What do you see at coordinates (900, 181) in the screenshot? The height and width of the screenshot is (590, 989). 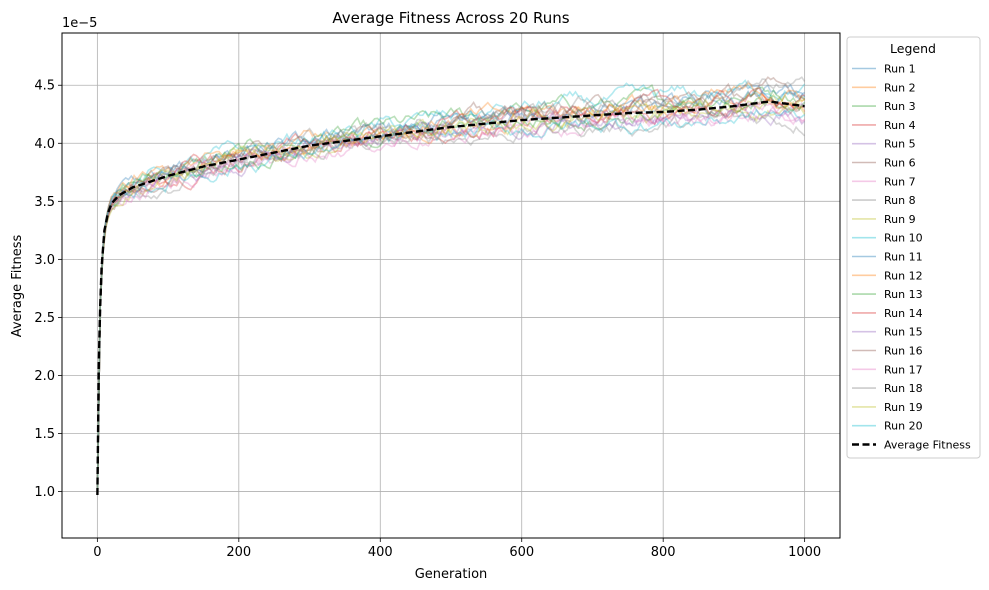 I see `legend-entry-label: Run 7` at bounding box center [900, 181].